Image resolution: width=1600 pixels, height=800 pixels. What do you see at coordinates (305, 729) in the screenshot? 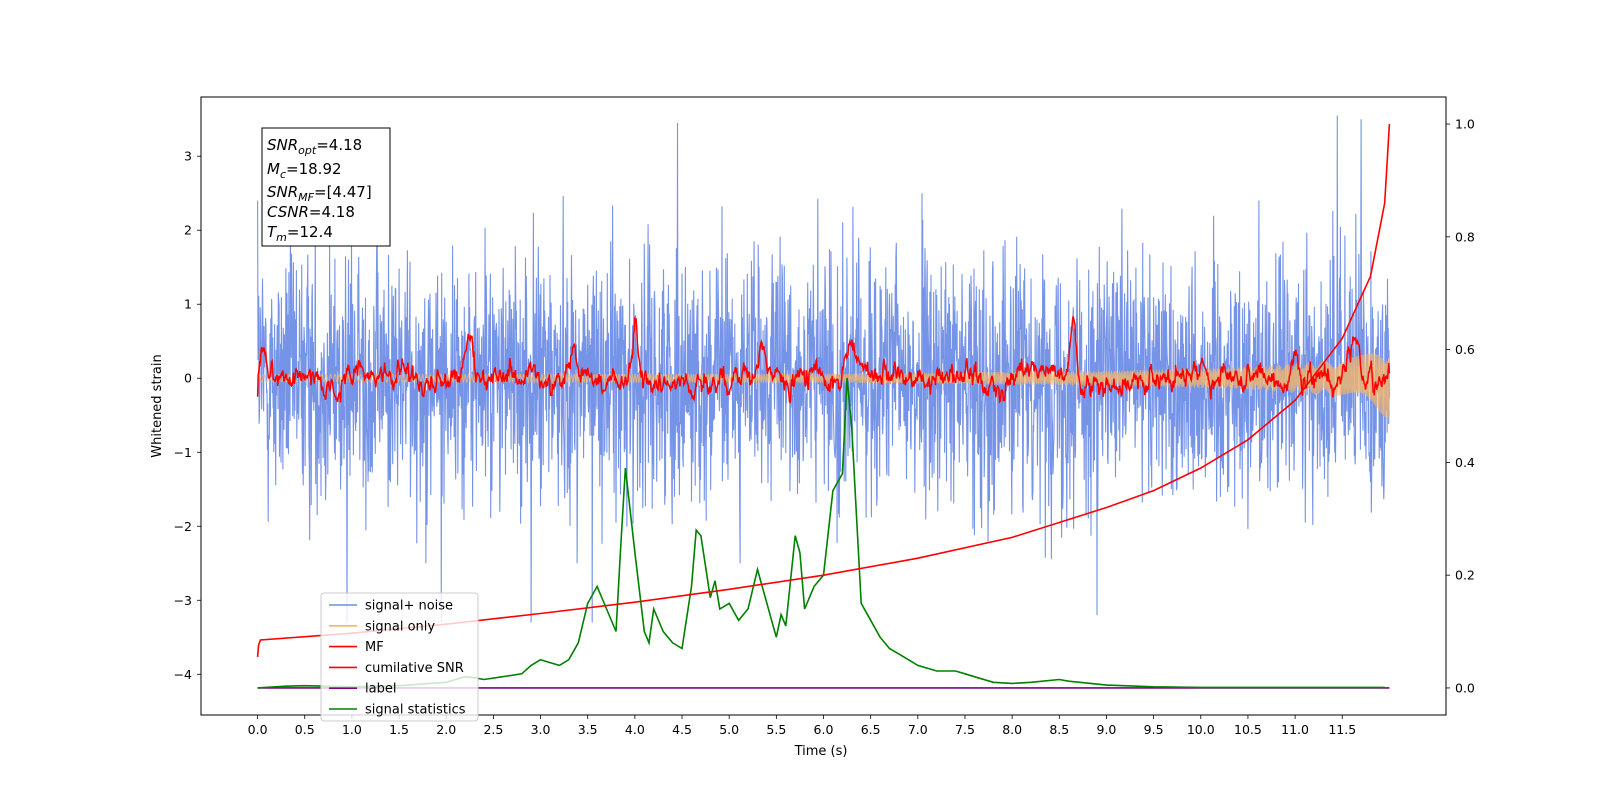
I see `x-tick-label: 0.5` at bounding box center [305, 729].